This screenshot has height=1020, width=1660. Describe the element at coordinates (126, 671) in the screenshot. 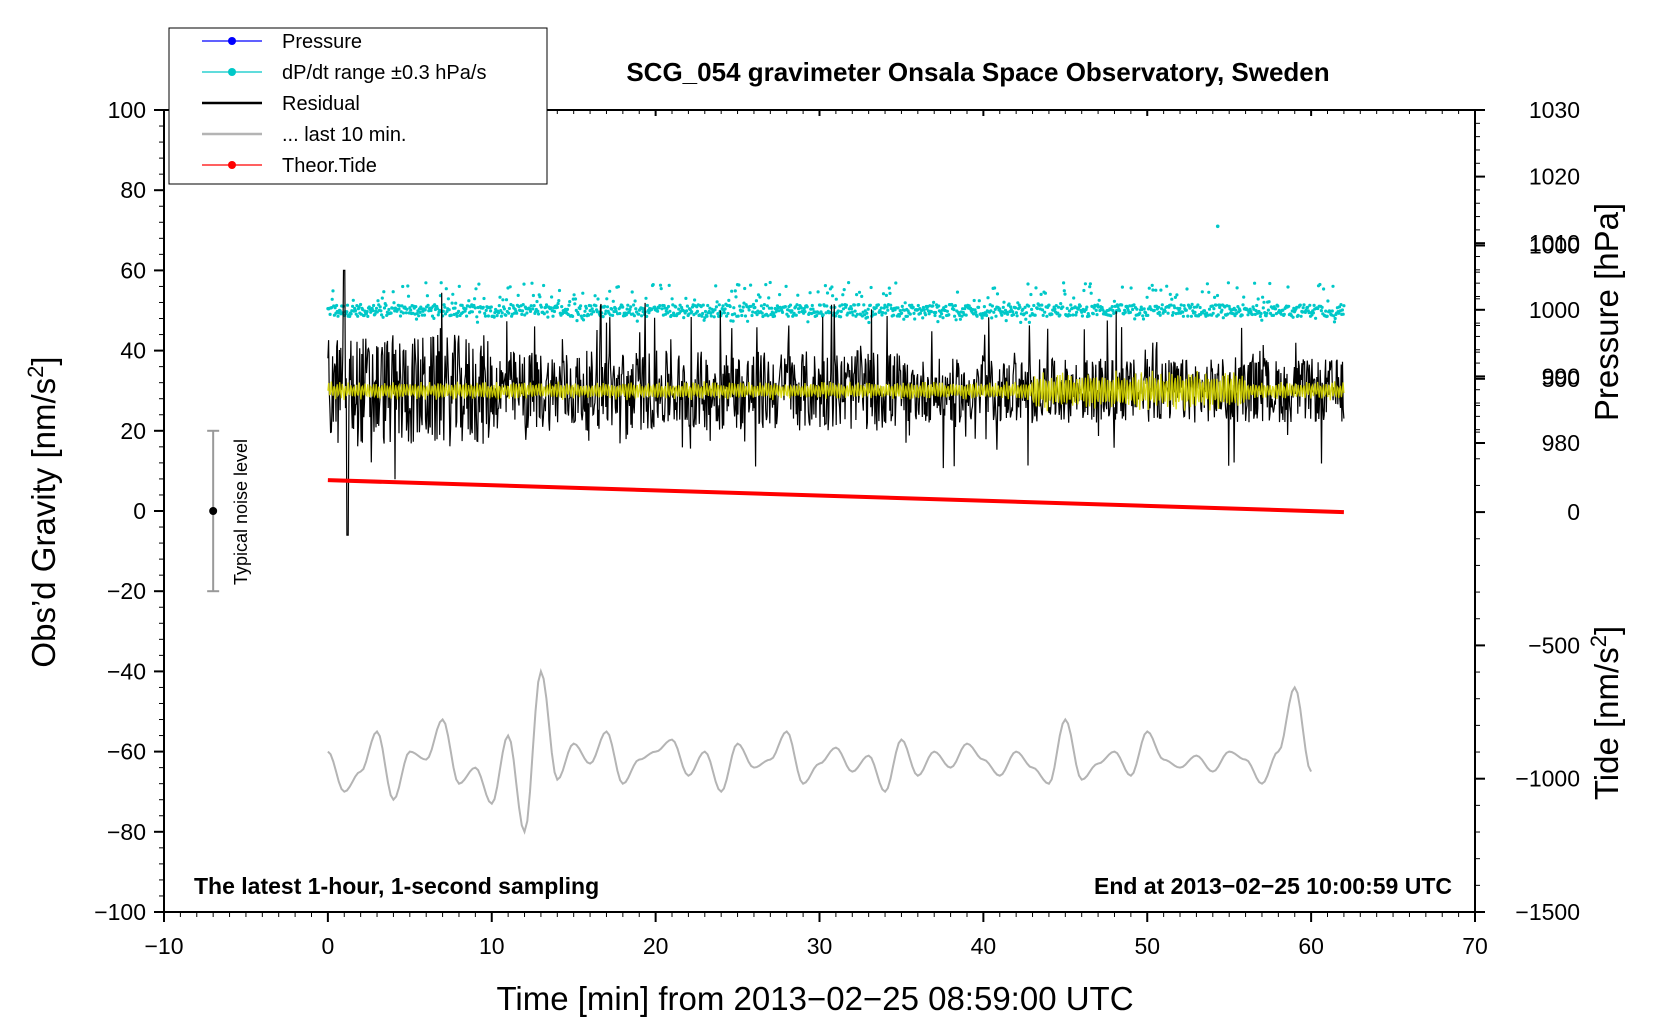

I see `y-tick-label: −40` at that location.